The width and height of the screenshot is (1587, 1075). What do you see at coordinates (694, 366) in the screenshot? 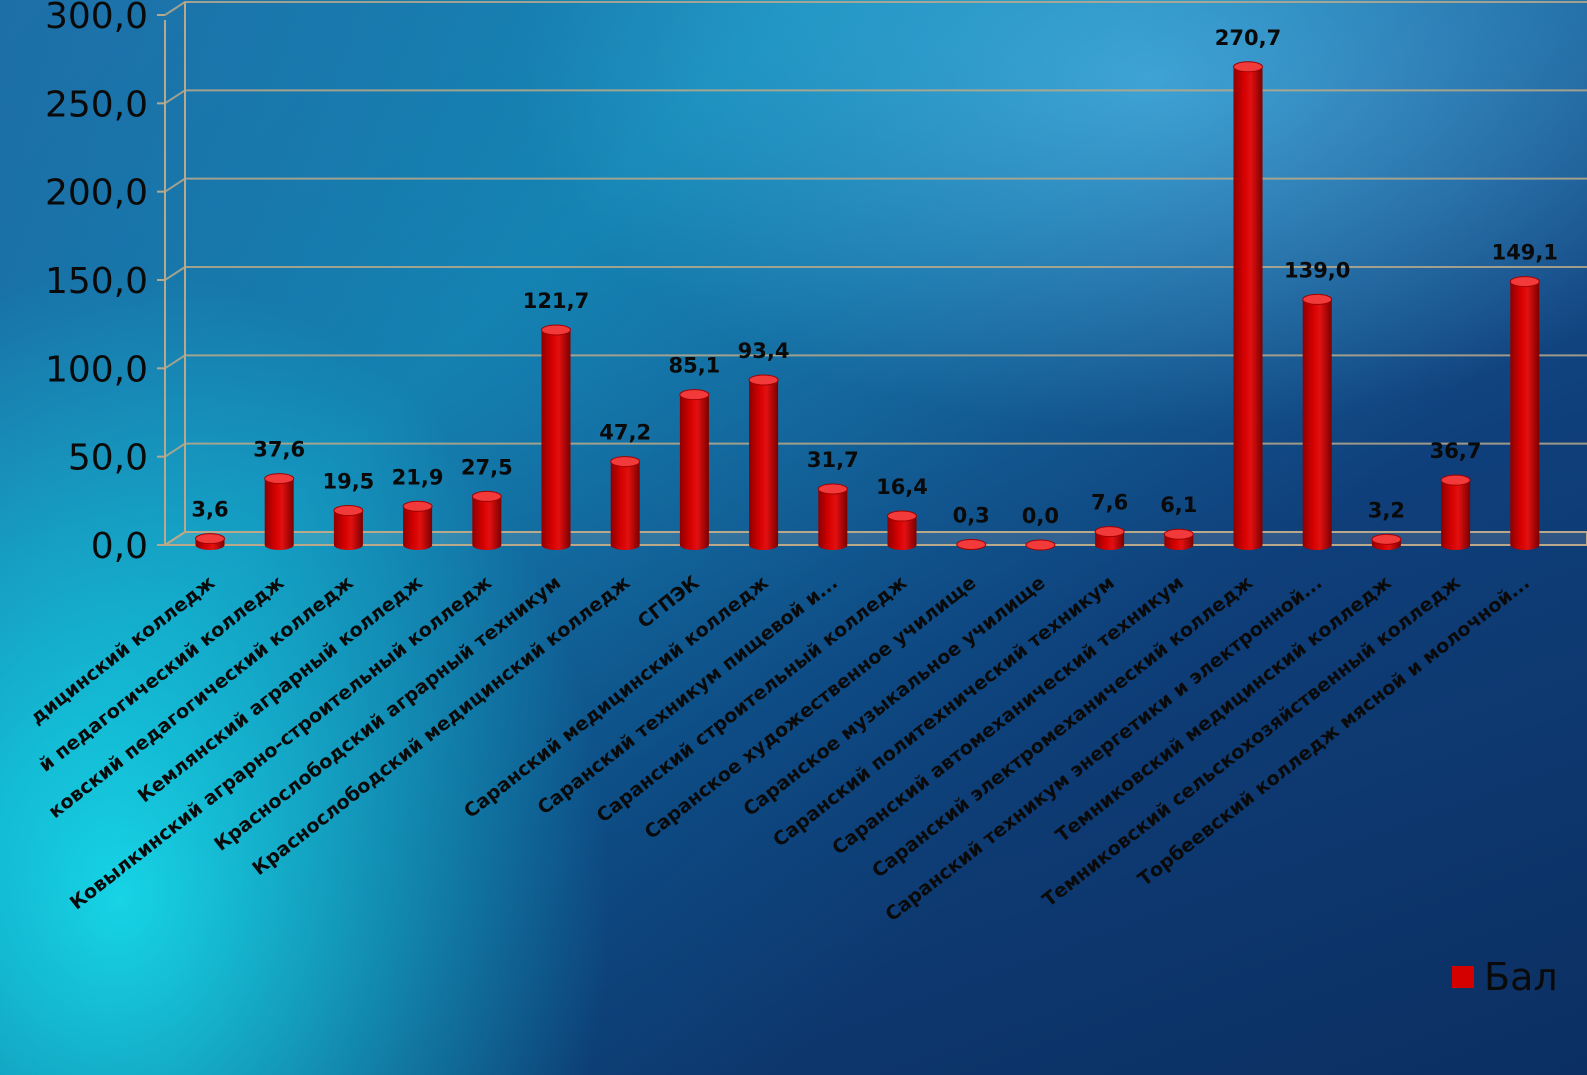
I see `data-label: 85,1` at bounding box center [694, 366].